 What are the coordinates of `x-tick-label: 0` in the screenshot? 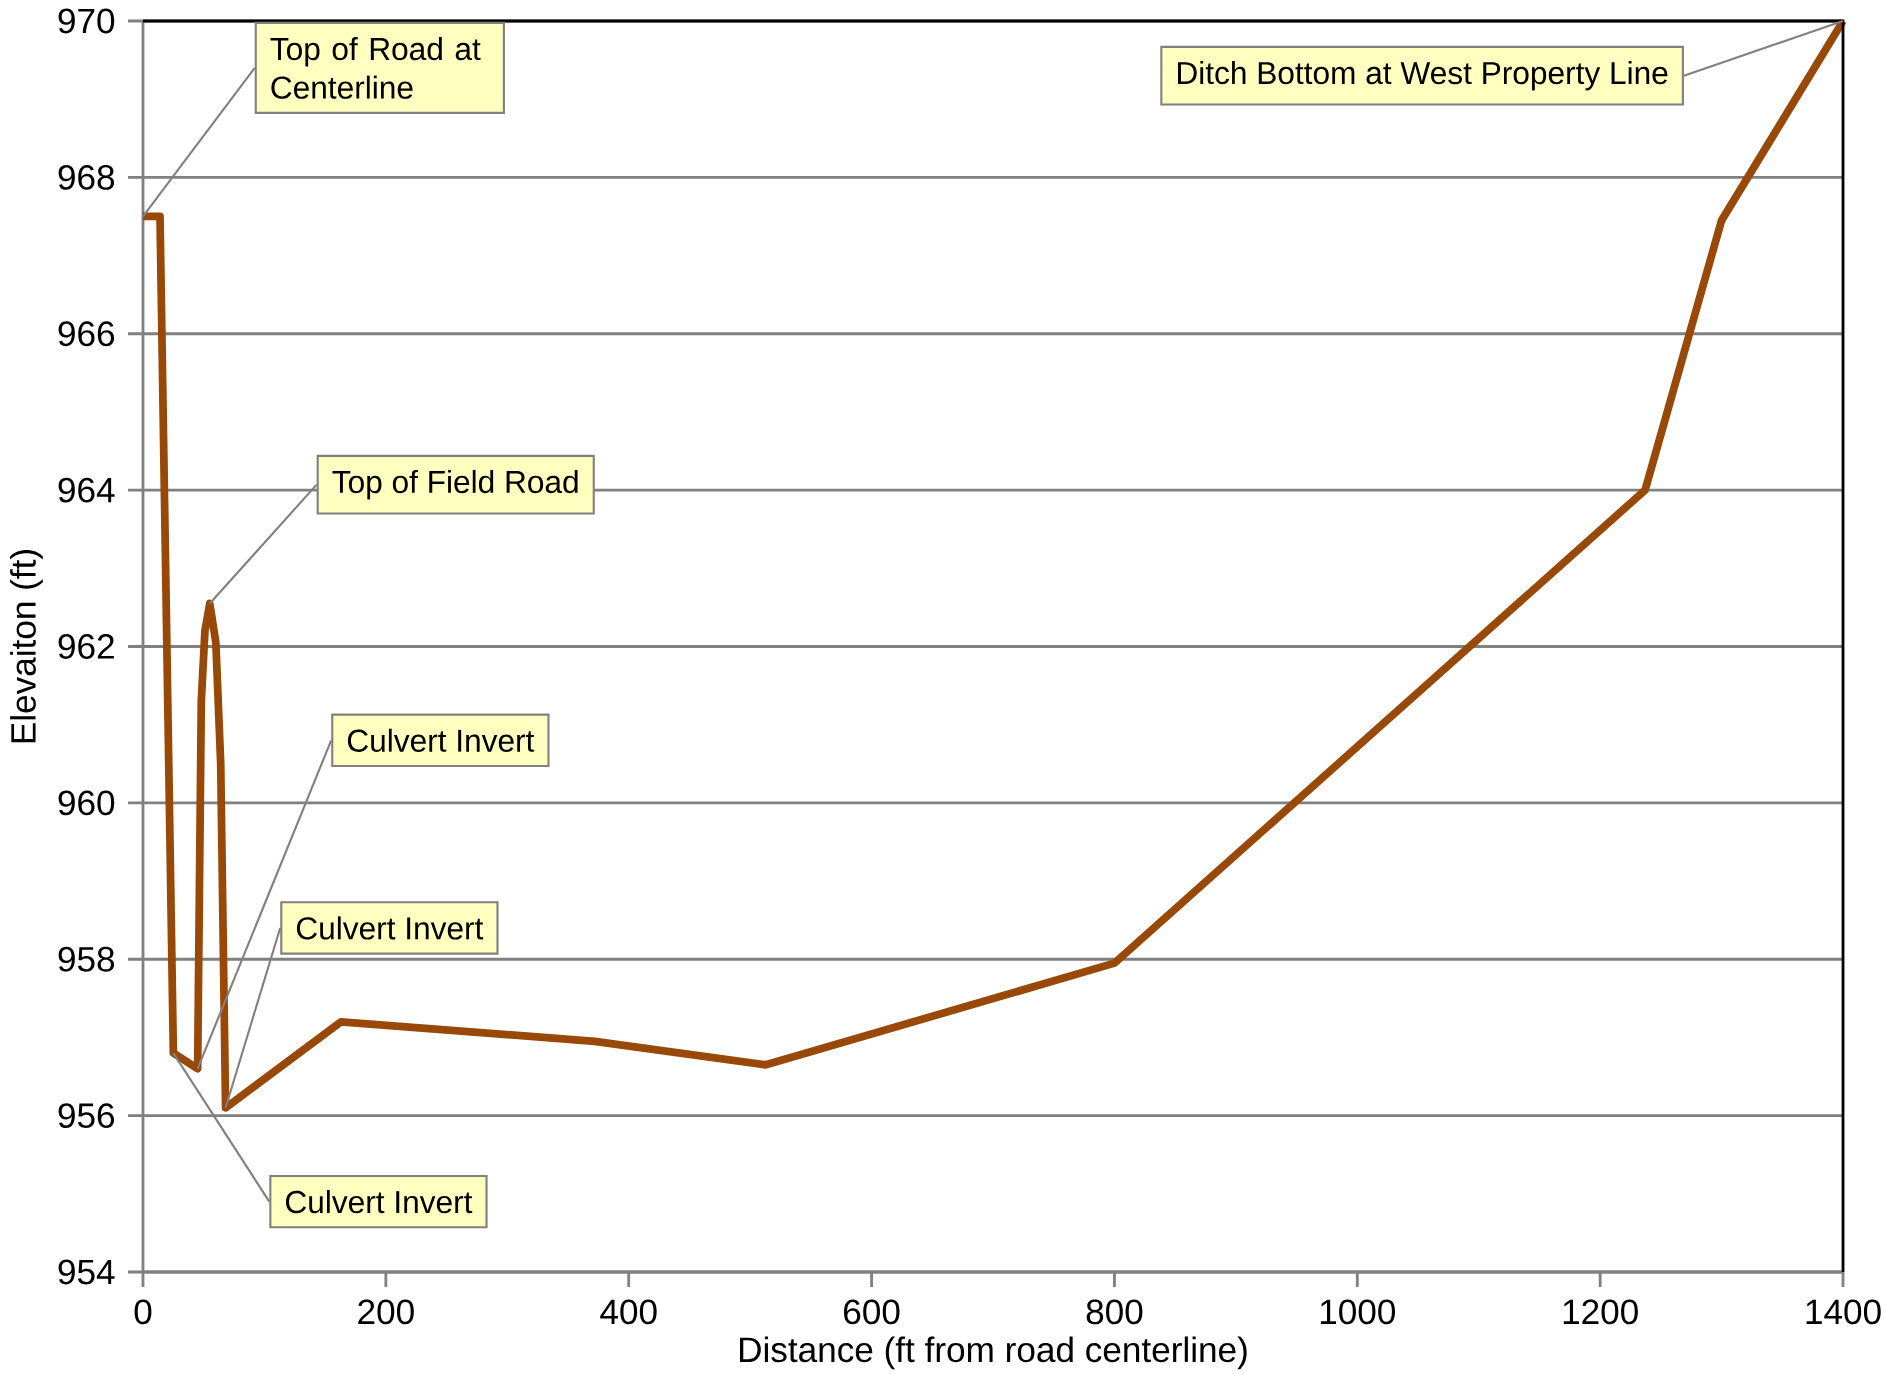 It's located at (143, 1312).